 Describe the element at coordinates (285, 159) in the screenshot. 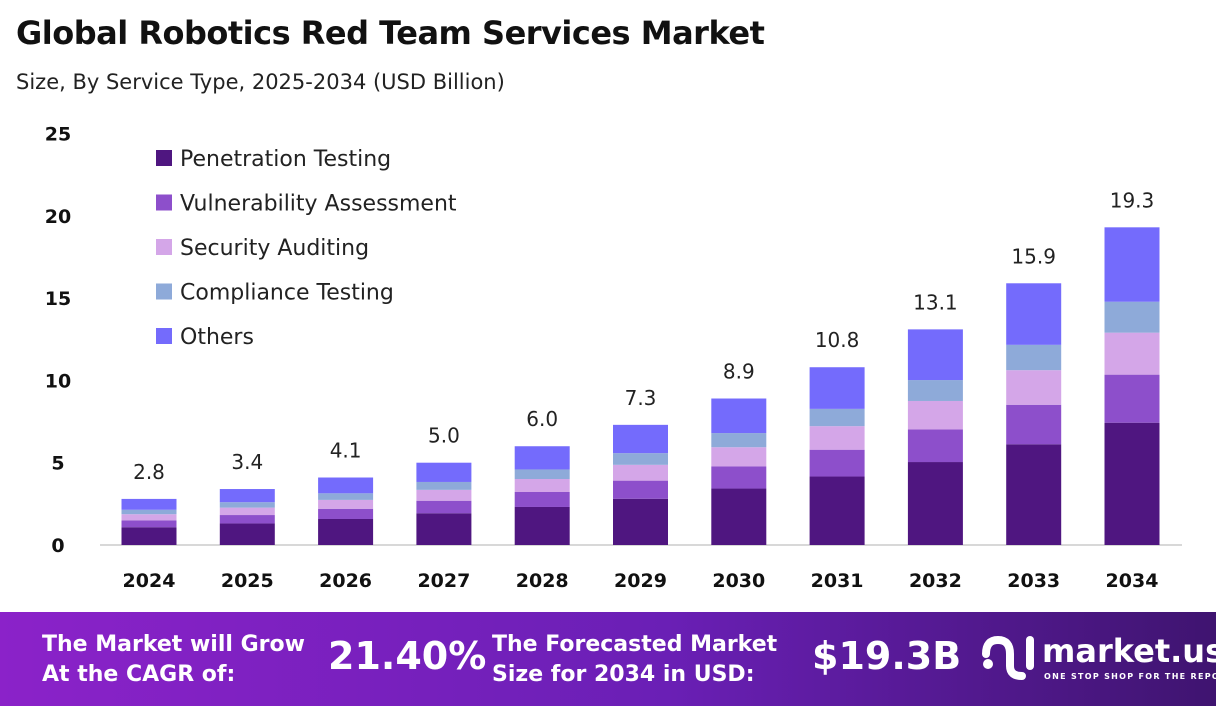

I see `legend-label: Penetration Testing` at that location.